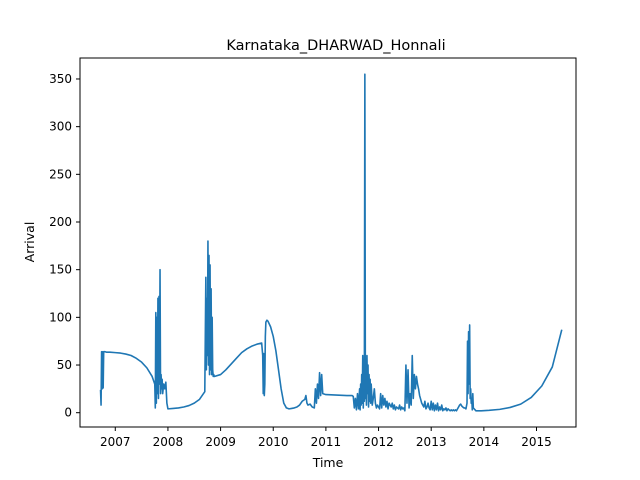  Describe the element at coordinates (115, 442) in the screenshot. I see `x-tick-label-0: 2007` at that location.